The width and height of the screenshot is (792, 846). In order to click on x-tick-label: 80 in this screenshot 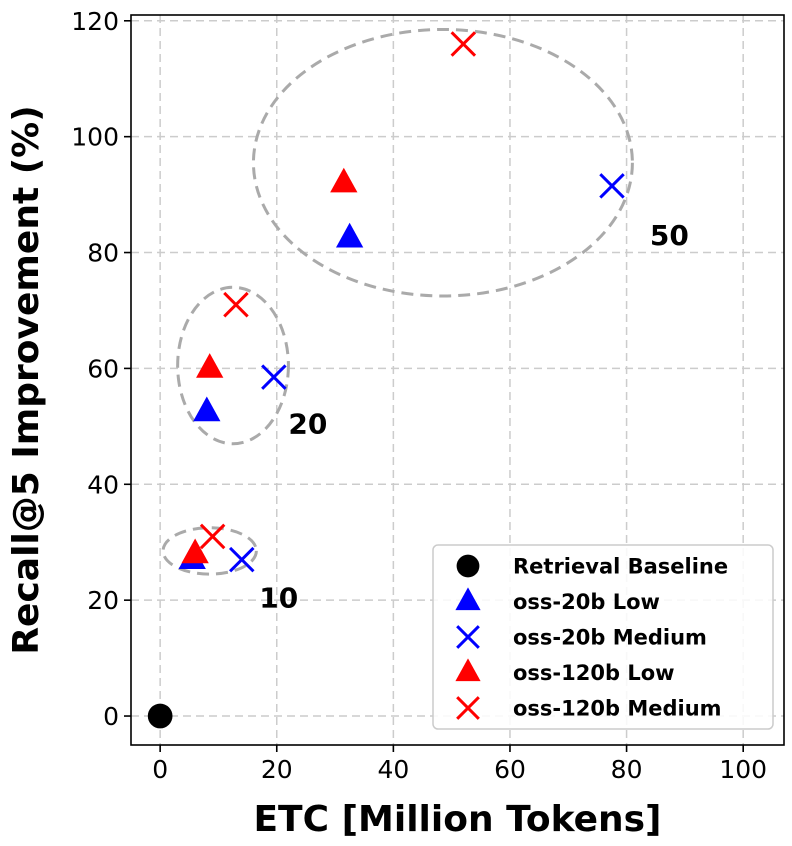, I will do `click(627, 769)`.